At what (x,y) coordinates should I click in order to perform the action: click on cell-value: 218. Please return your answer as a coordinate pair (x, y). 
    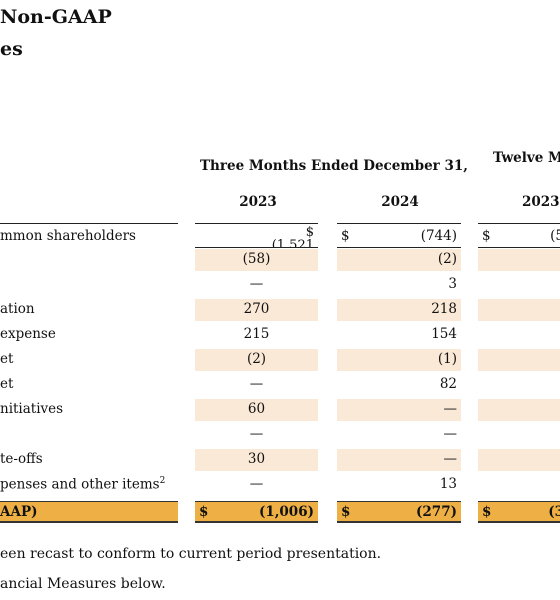
    Looking at the image, I should click on (444, 309).